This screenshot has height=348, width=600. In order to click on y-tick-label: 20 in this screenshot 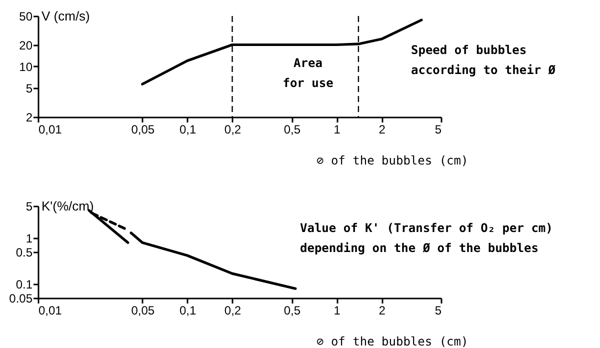, I will do `click(26, 45)`.